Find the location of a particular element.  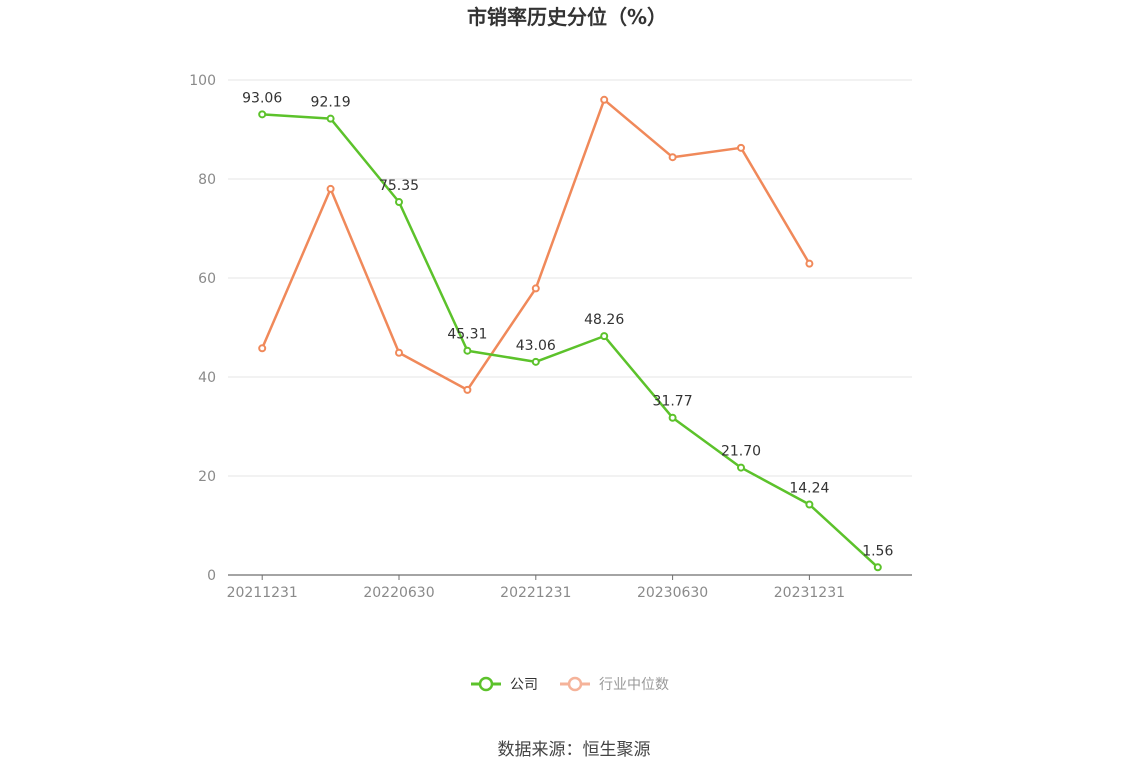

legend-item-company: 公司 is located at coordinates (504, 684).